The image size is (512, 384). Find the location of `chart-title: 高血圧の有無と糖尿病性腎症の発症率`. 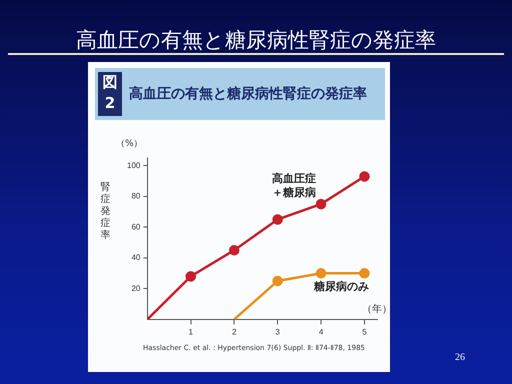

chart-title: 高血圧の有無と糖尿病性腎症の発症率 is located at coordinates (256, 40).